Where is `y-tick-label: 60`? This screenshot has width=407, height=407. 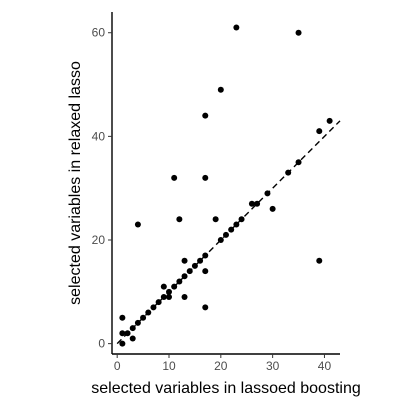 y-tick-label: 60 is located at coordinates (99, 33).